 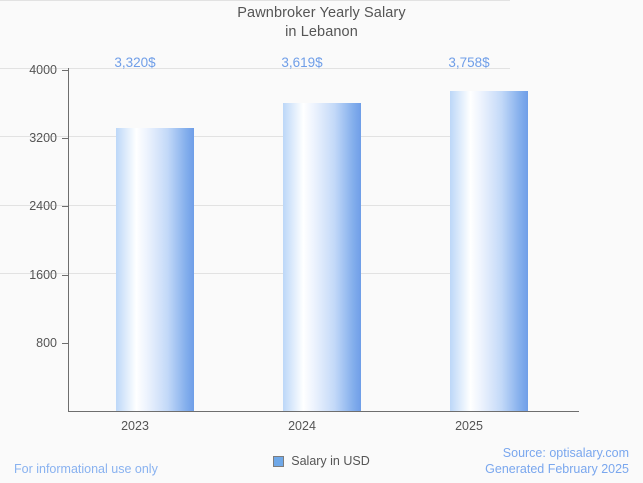 I want to click on footer-source: Source: optisalary.com, so click(x=565, y=453).